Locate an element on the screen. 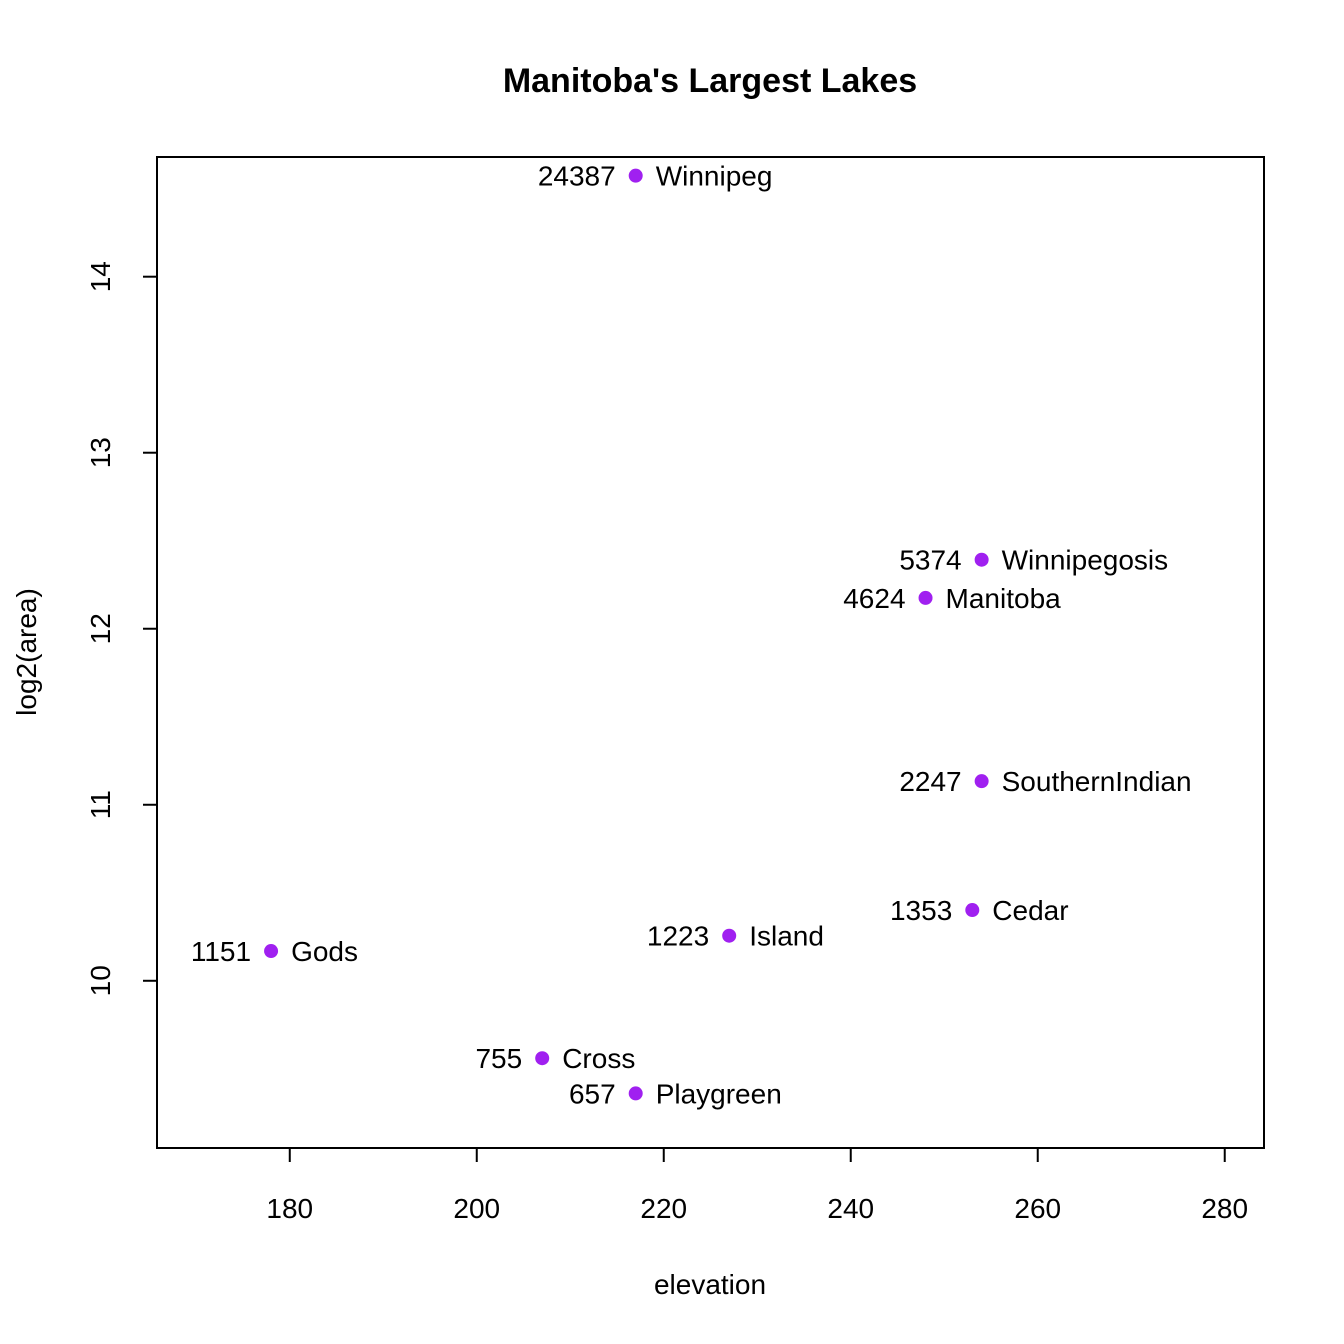 This screenshot has width=1344, height=1344. point-name-label: Playgreen is located at coordinates (719, 1093).